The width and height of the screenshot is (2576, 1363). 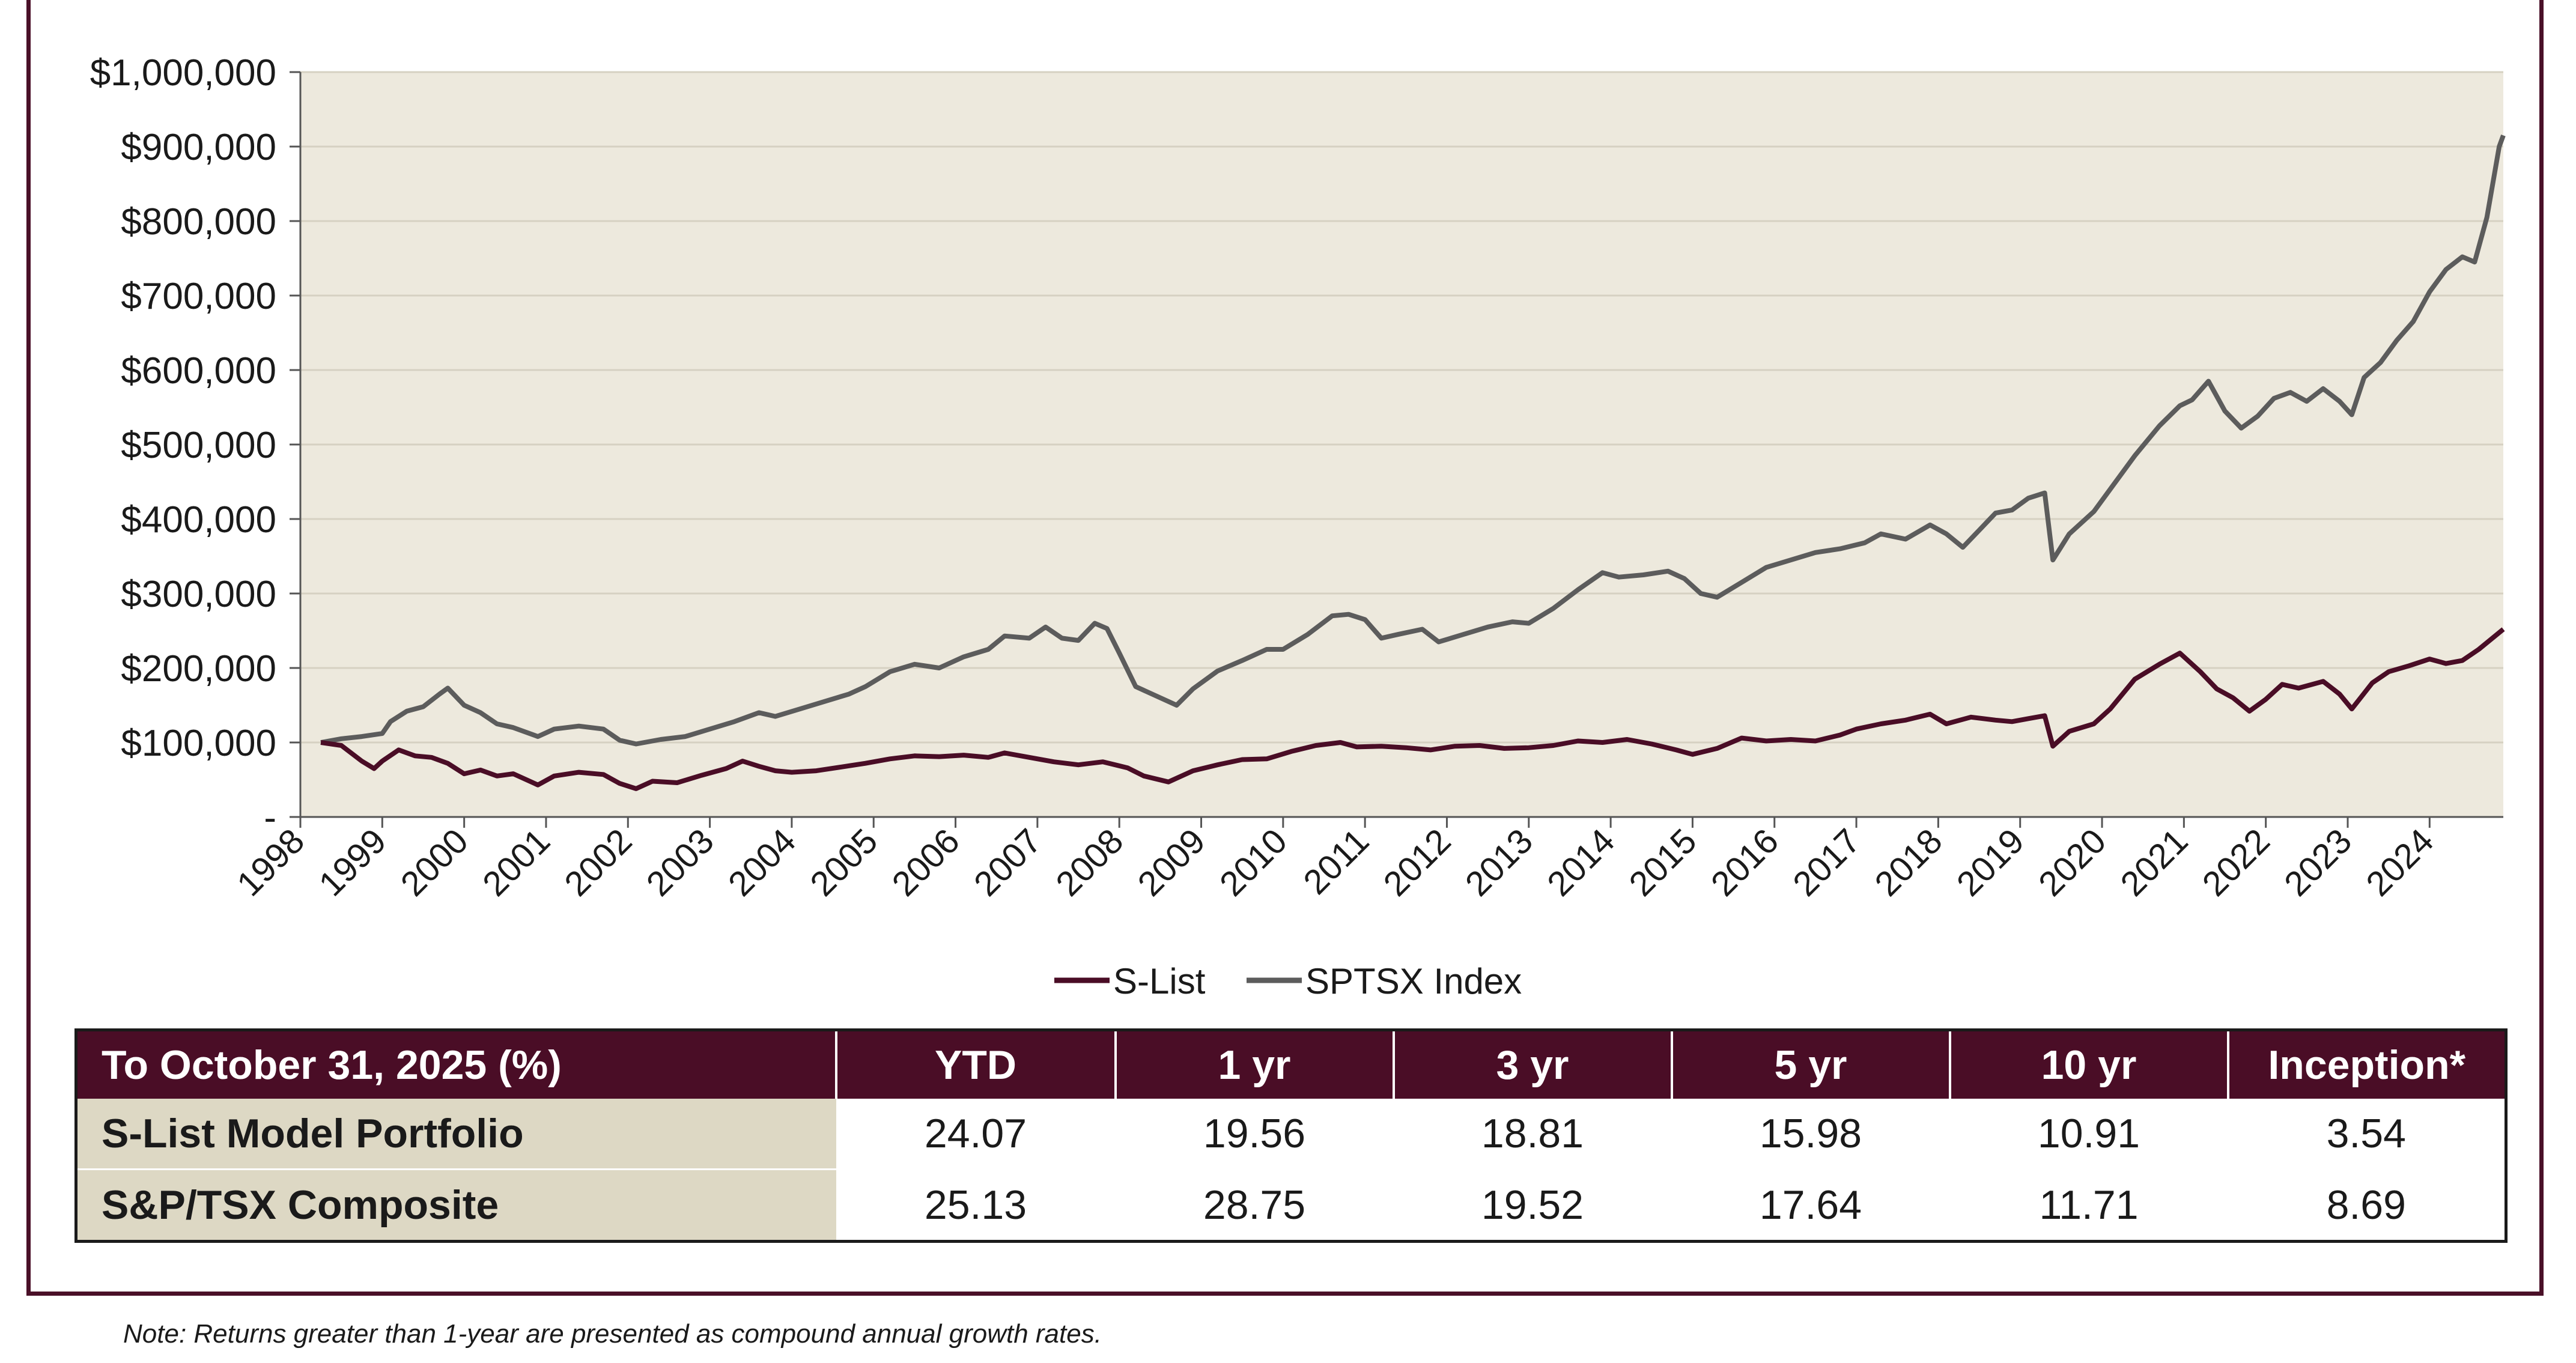 What do you see at coordinates (1533, 1205) in the screenshot?
I see `table-cell: 19.52` at bounding box center [1533, 1205].